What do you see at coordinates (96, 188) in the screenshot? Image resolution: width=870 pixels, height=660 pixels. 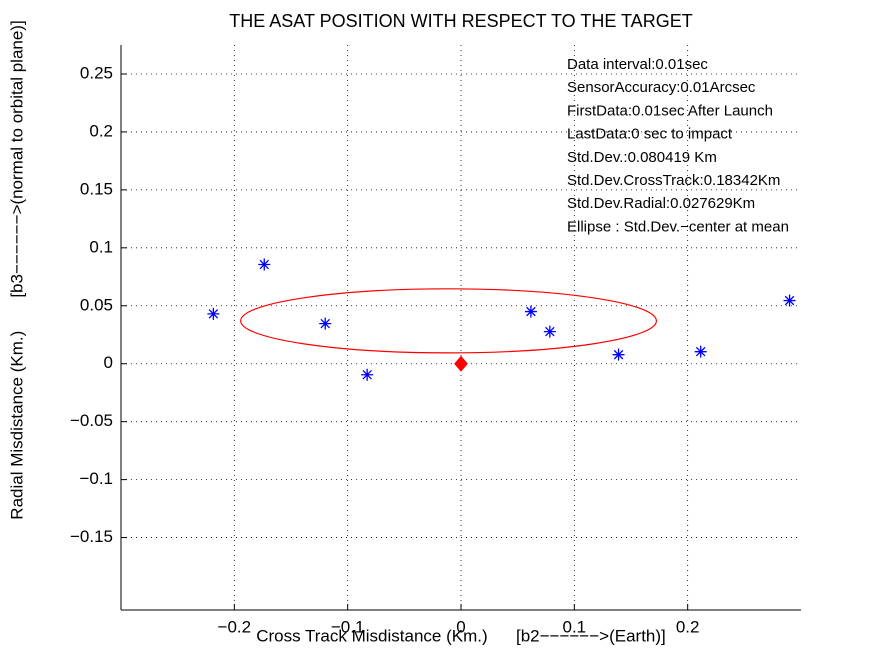 I see `y-tick-label: 0.15` at bounding box center [96, 188].